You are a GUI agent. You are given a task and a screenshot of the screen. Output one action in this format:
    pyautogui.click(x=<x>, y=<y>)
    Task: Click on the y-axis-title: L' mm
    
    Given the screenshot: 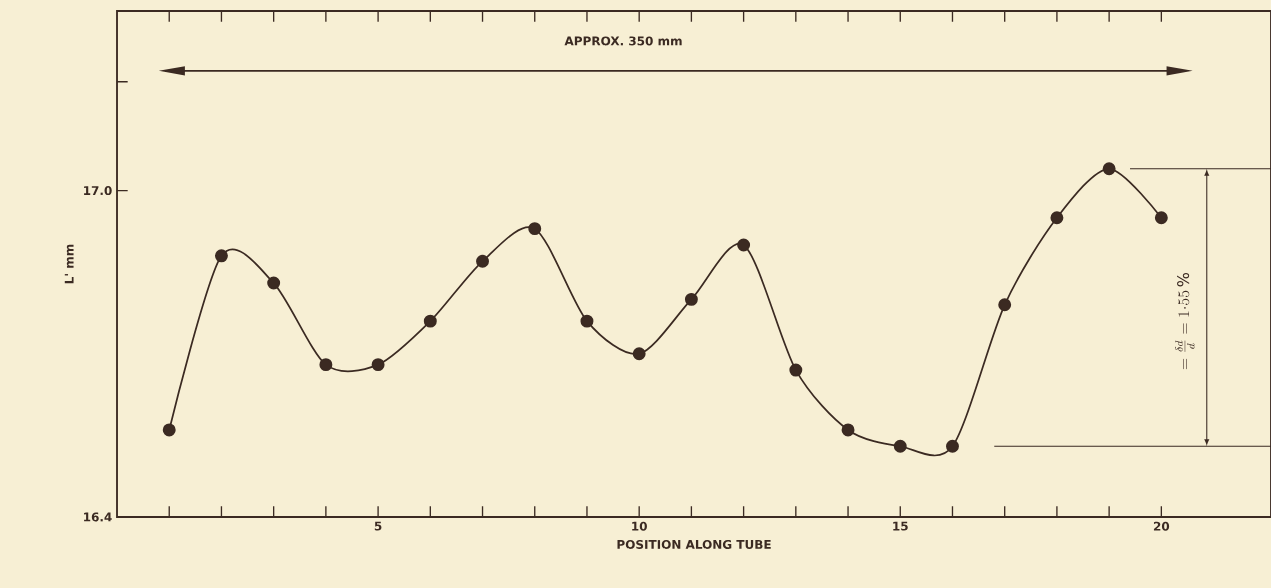 What is the action you would take?
    pyautogui.click(x=69, y=264)
    